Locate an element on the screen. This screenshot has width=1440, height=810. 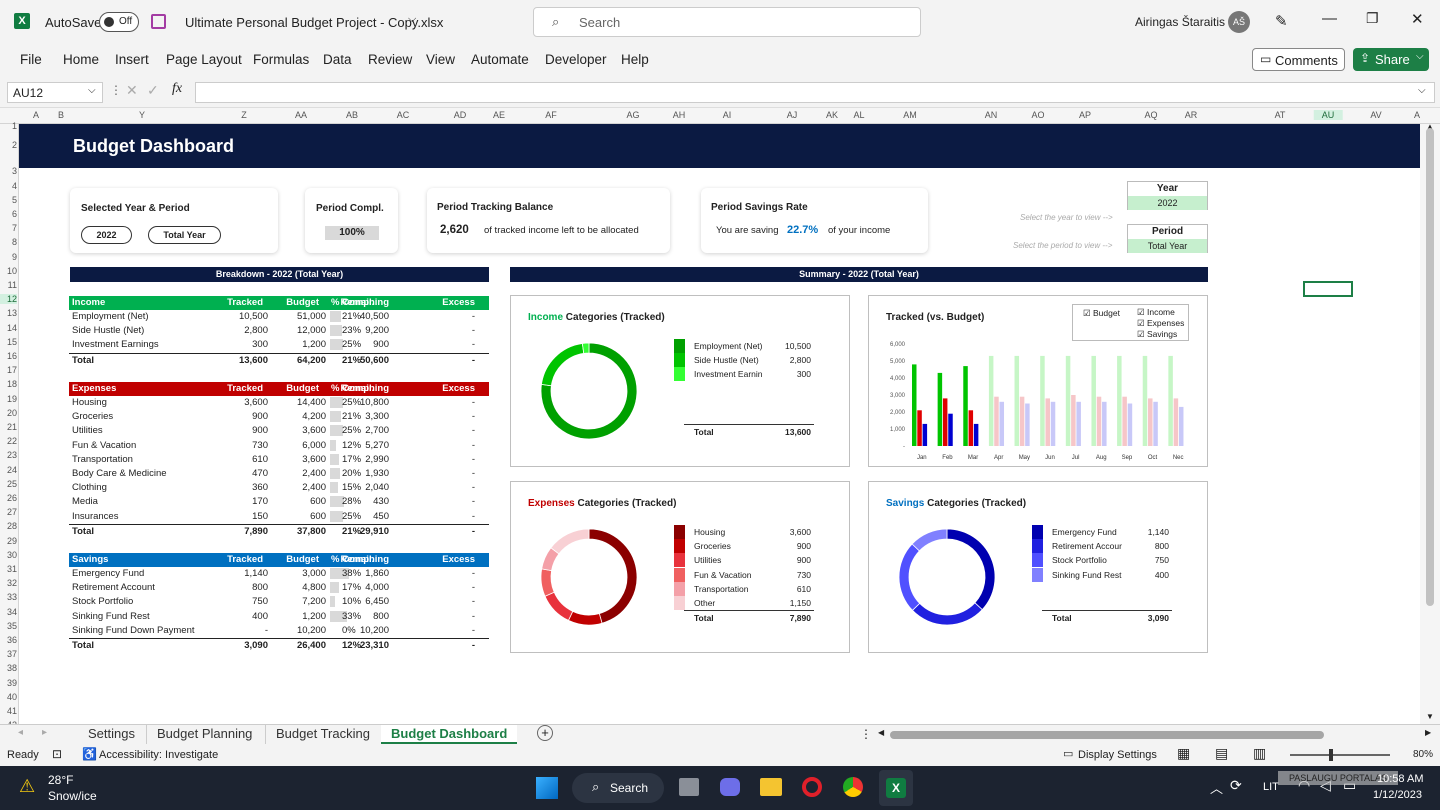
tab-page-layout: Page Layout is located at coordinates (204, 59).